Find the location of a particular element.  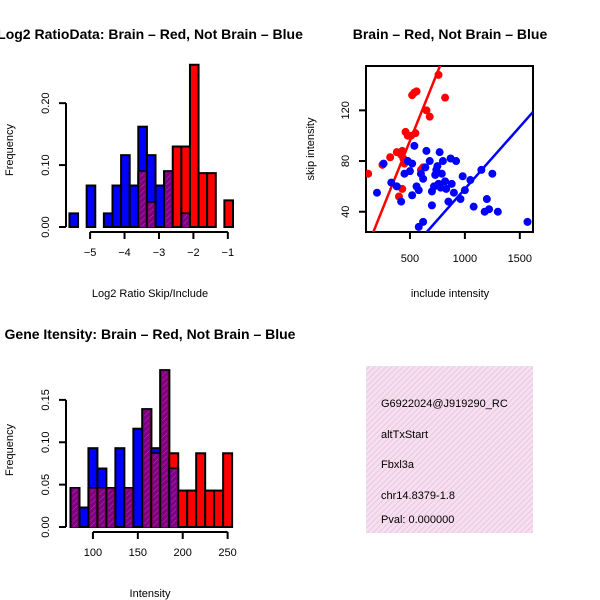

intensity-y-tick-label: 0.10 is located at coordinates (46, 442).